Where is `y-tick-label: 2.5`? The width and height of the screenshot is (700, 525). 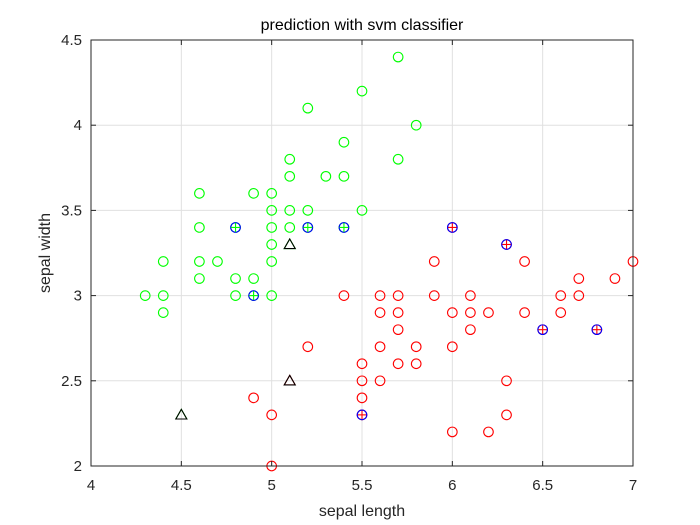
y-tick-label: 2.5 is located at coordinates (71, 381).